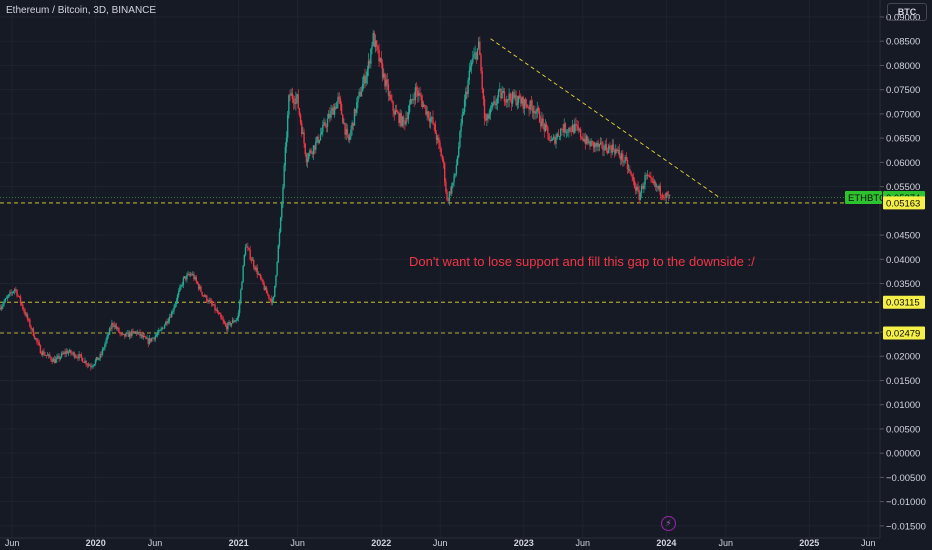 This screenshot has width=932, height=550. I want to click on time-tick-label: Jun, so click(583, 543).